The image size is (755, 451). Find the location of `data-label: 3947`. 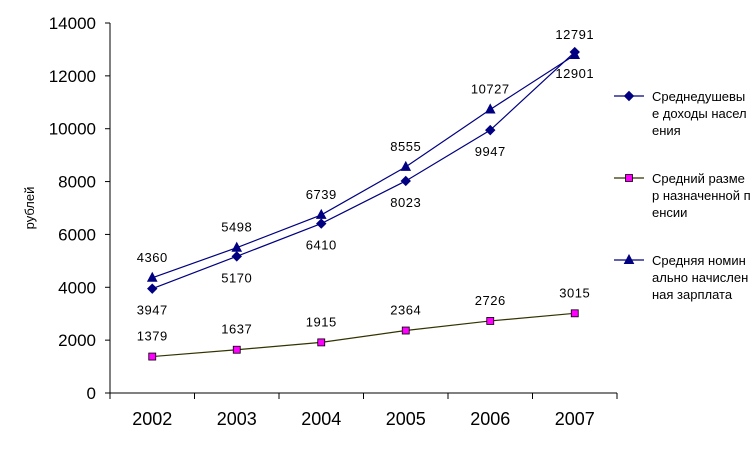

data-label: 3947 is located at coordinates (152, 310).